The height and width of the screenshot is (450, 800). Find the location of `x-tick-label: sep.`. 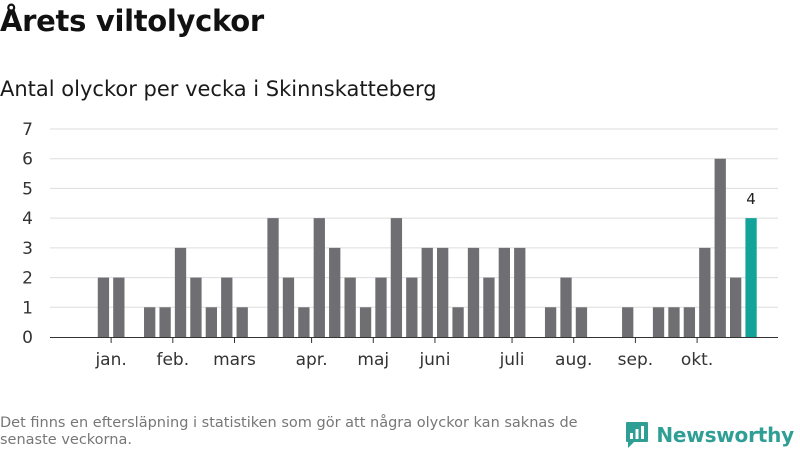

x-tick-label: sep. is located at coordinates (636, 360).